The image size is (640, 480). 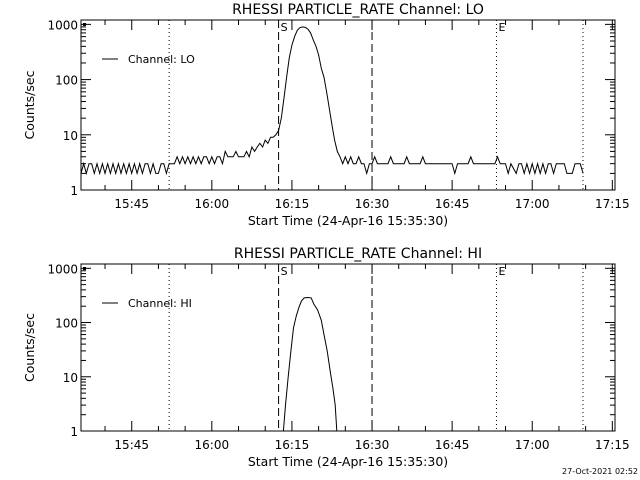 I want to click on legend-label: Channel: LO, so click(x=161, y=59).